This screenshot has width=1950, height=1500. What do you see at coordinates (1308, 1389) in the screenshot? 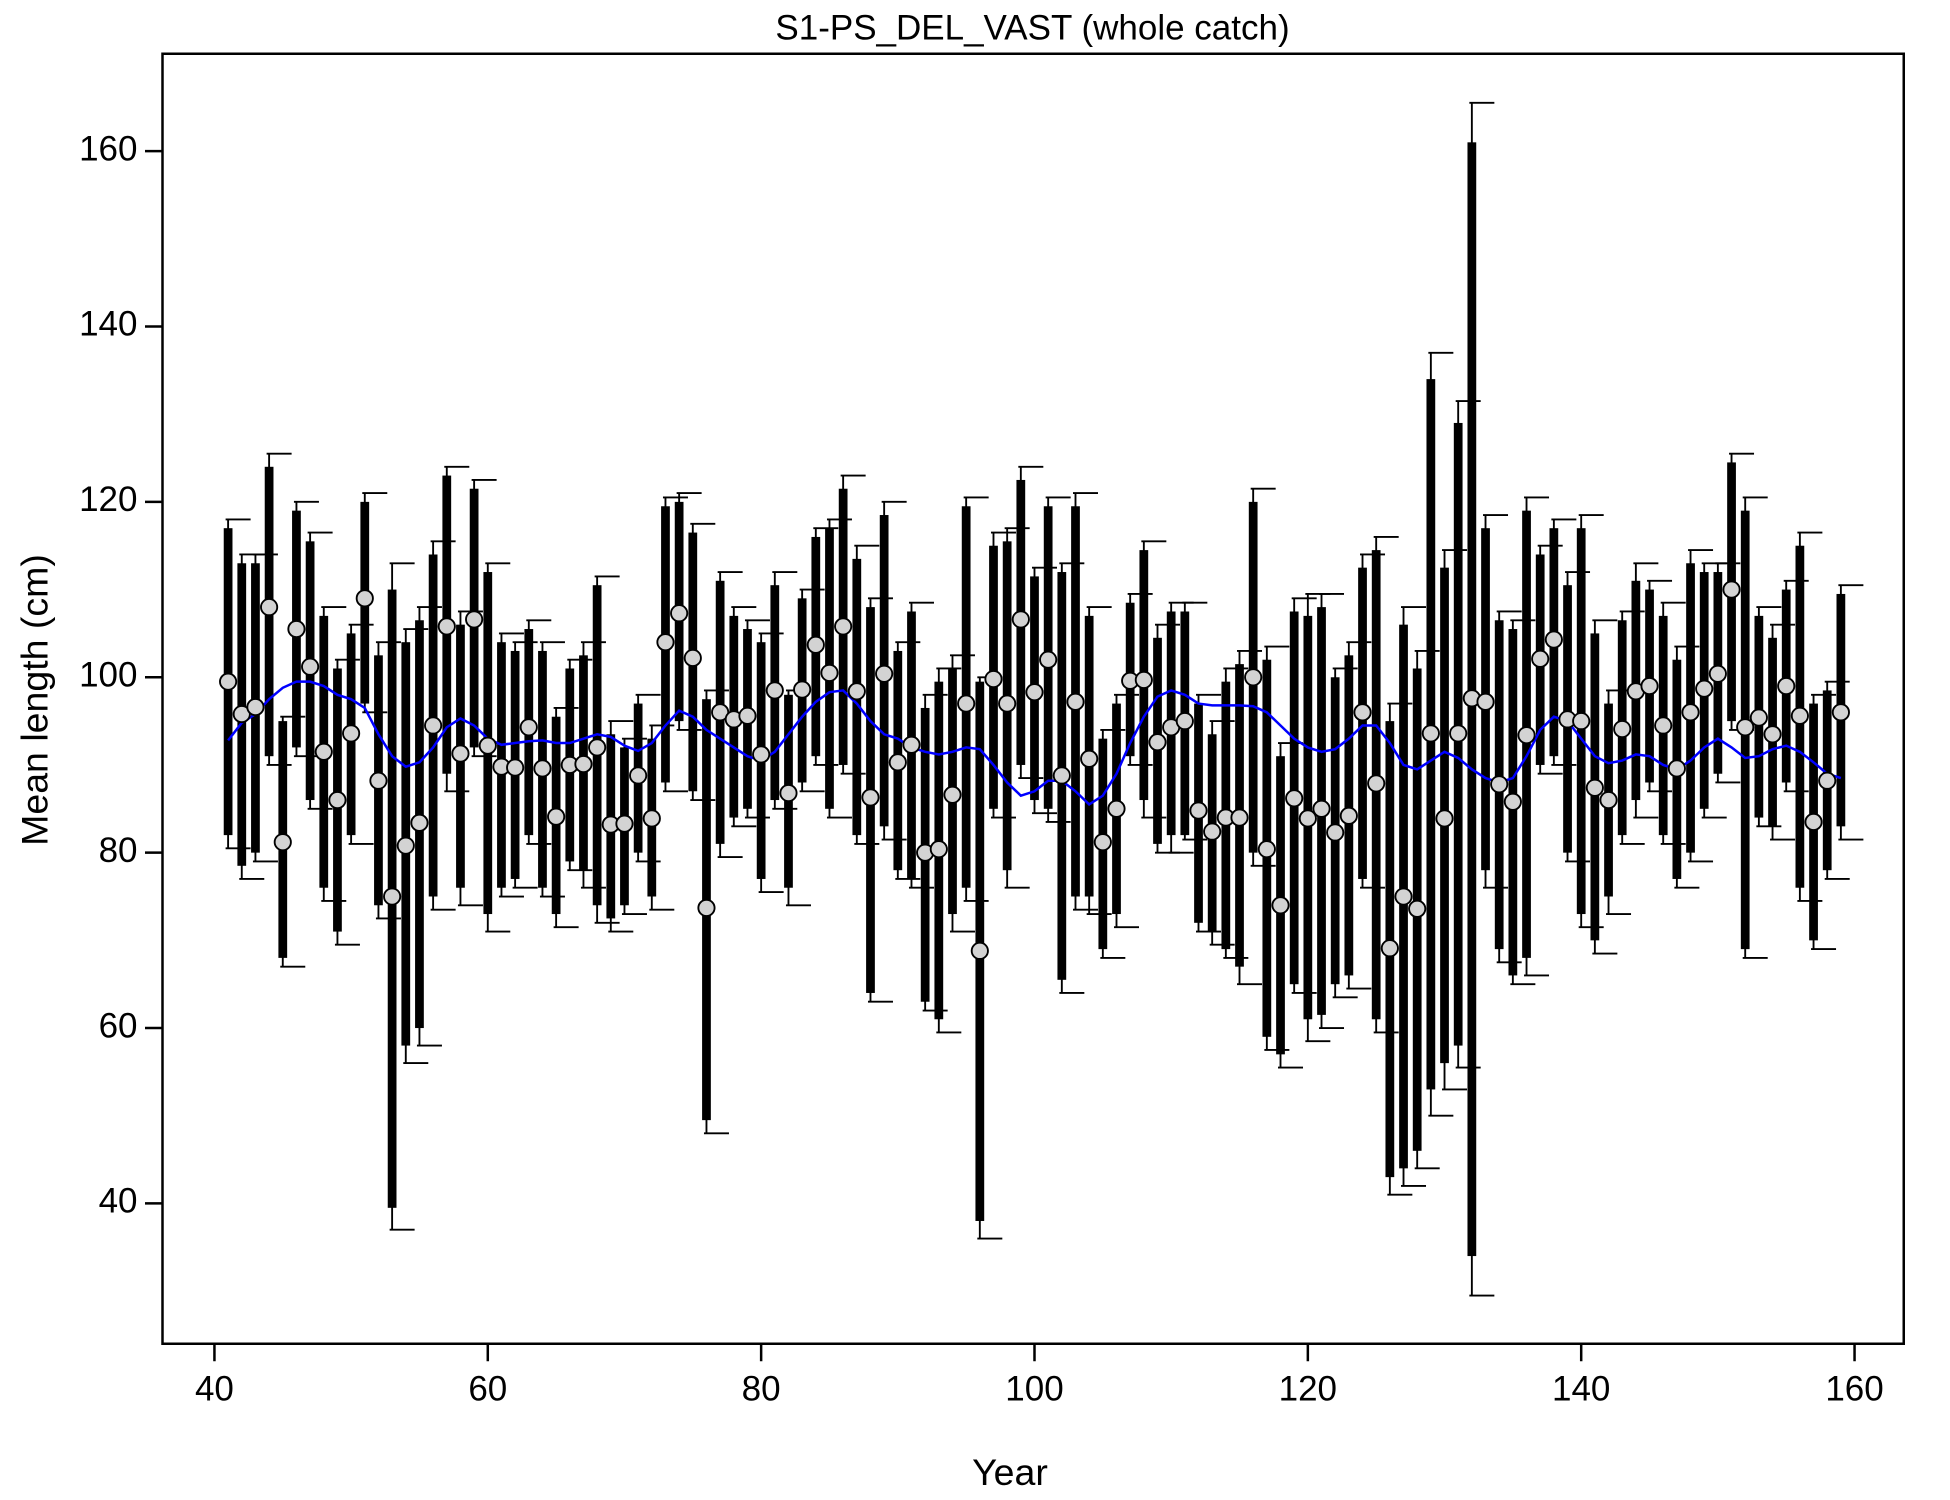
I see `x-tick-label: 120` at bounding box center [1308, 1389].